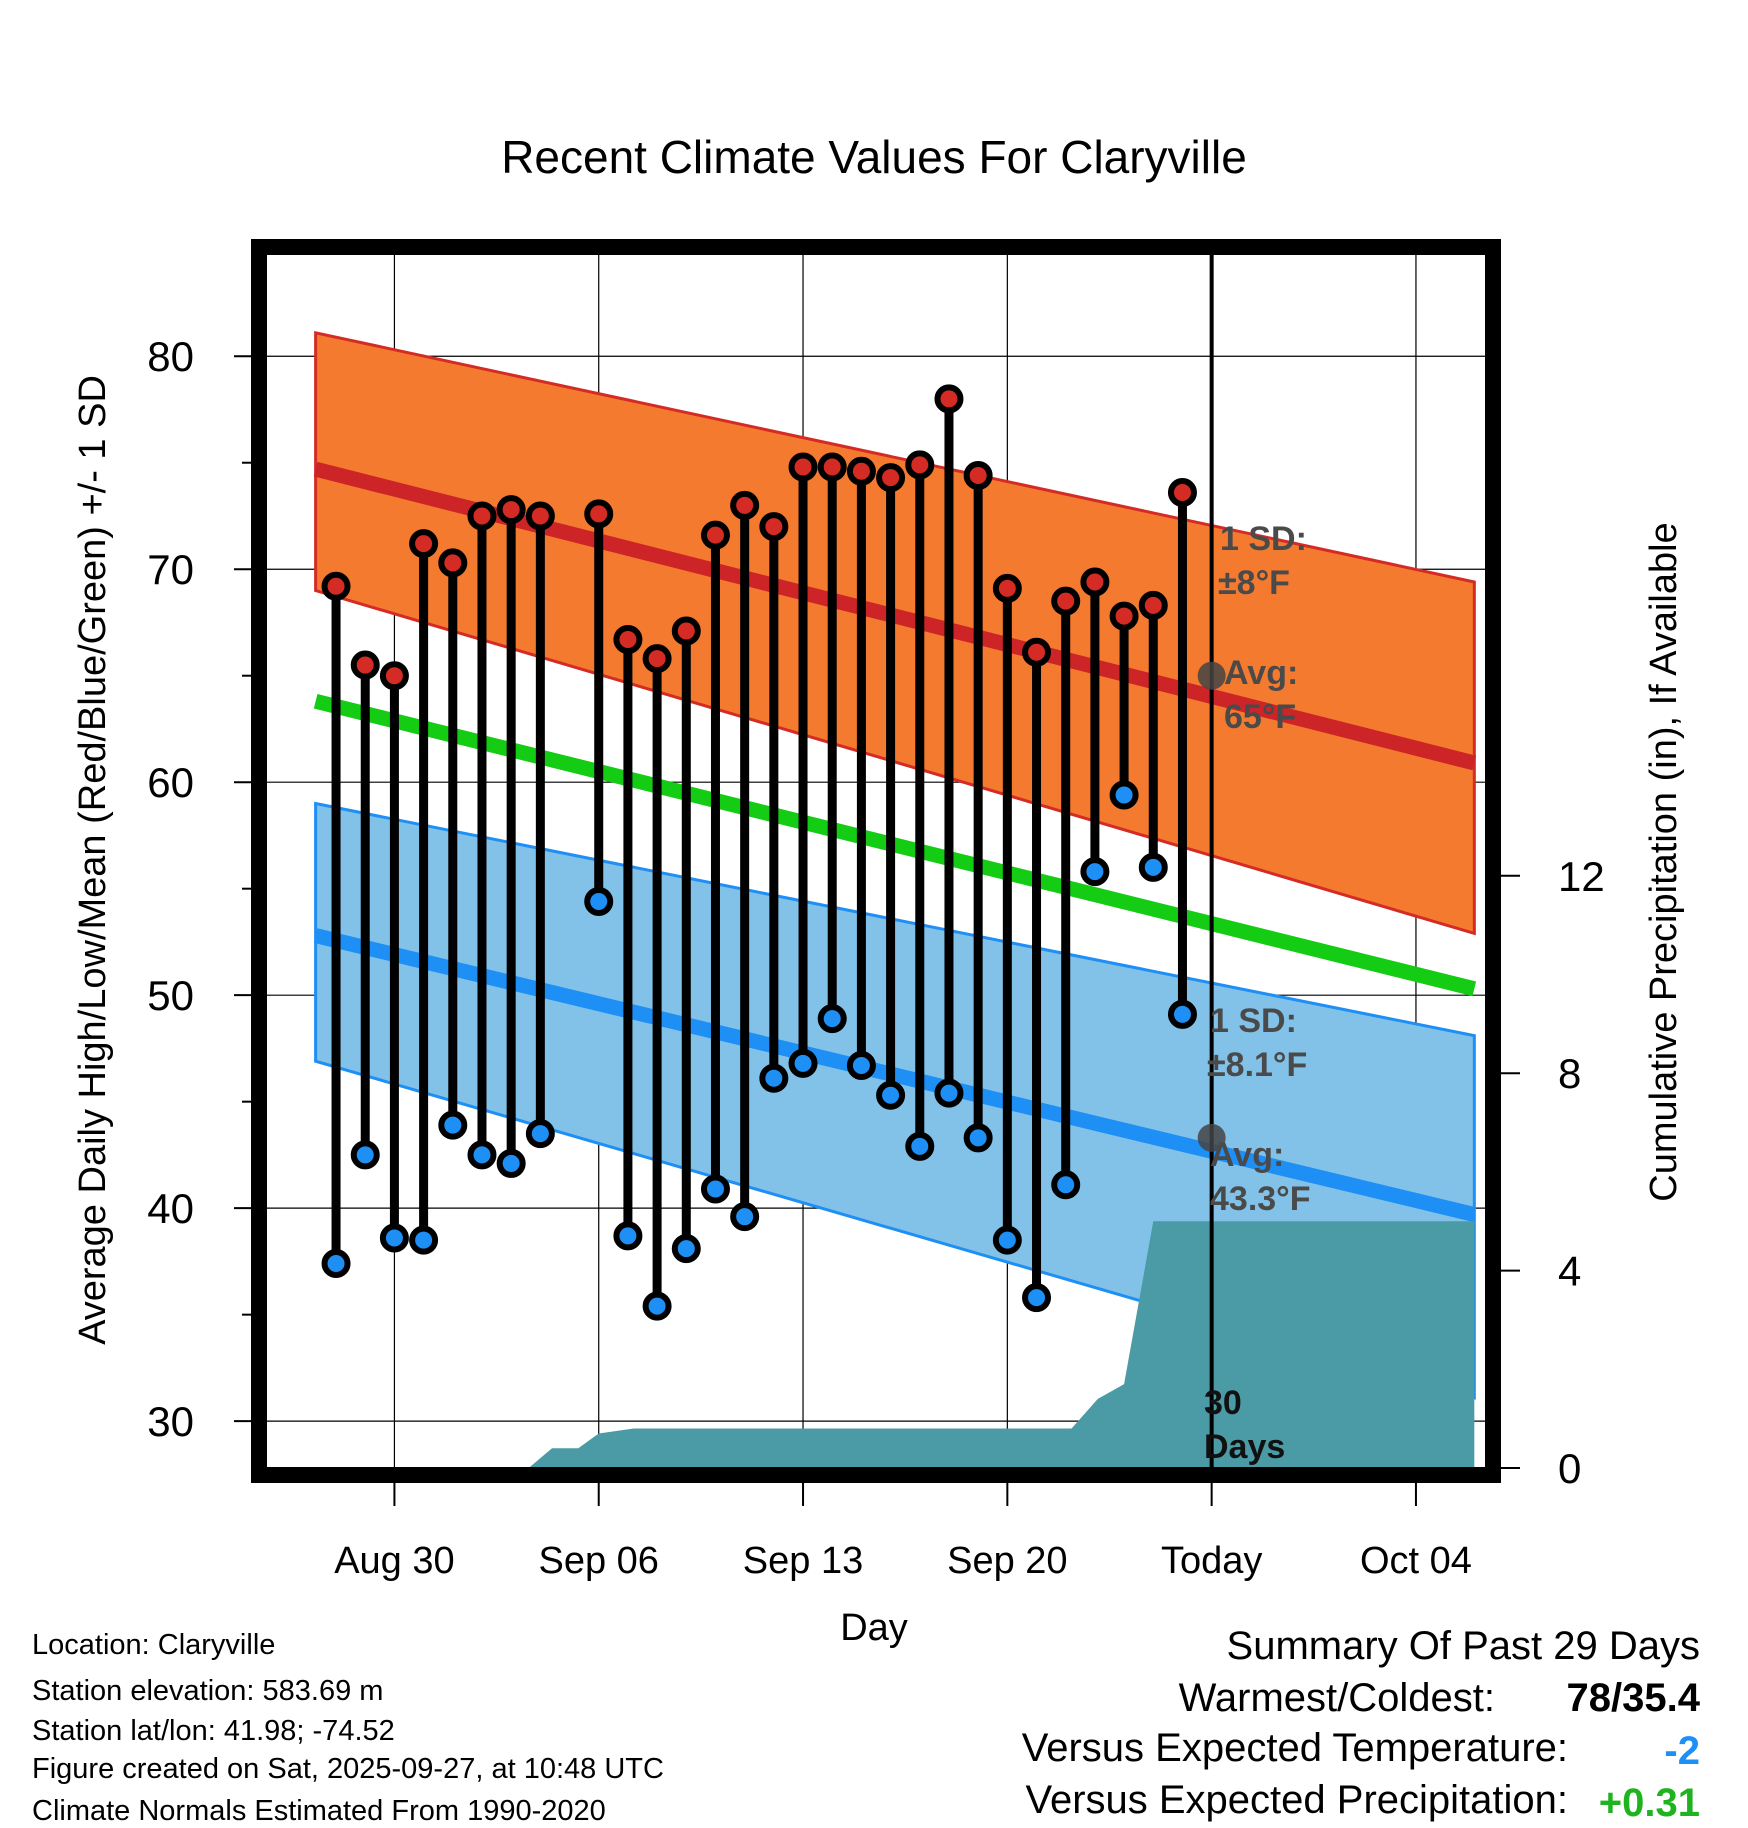  Describe the element at coordinates (874, 1628) in the screenshot. I see `x-axis-title: Day` at that location.